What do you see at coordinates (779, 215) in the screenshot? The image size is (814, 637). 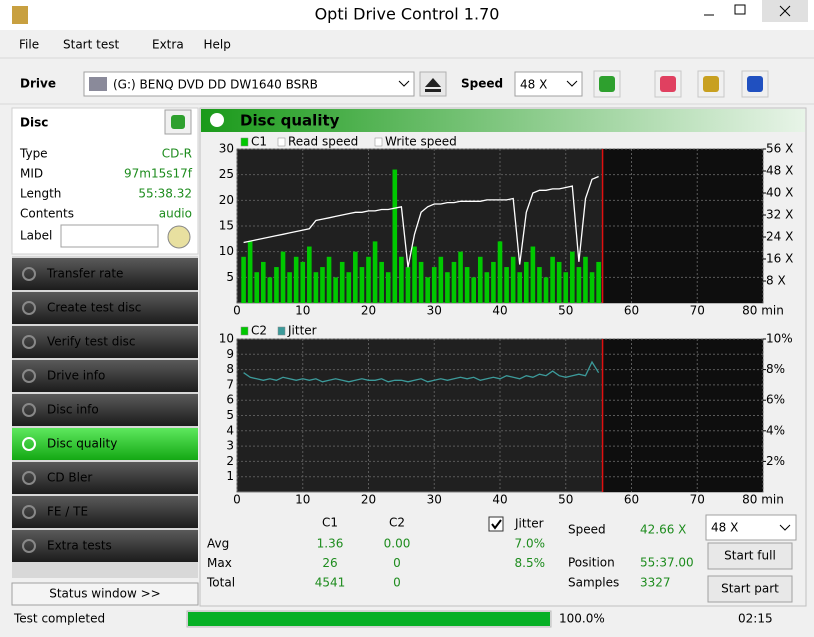 I see `y2-tick-label: 32 X` at bounding box center [779, 215].